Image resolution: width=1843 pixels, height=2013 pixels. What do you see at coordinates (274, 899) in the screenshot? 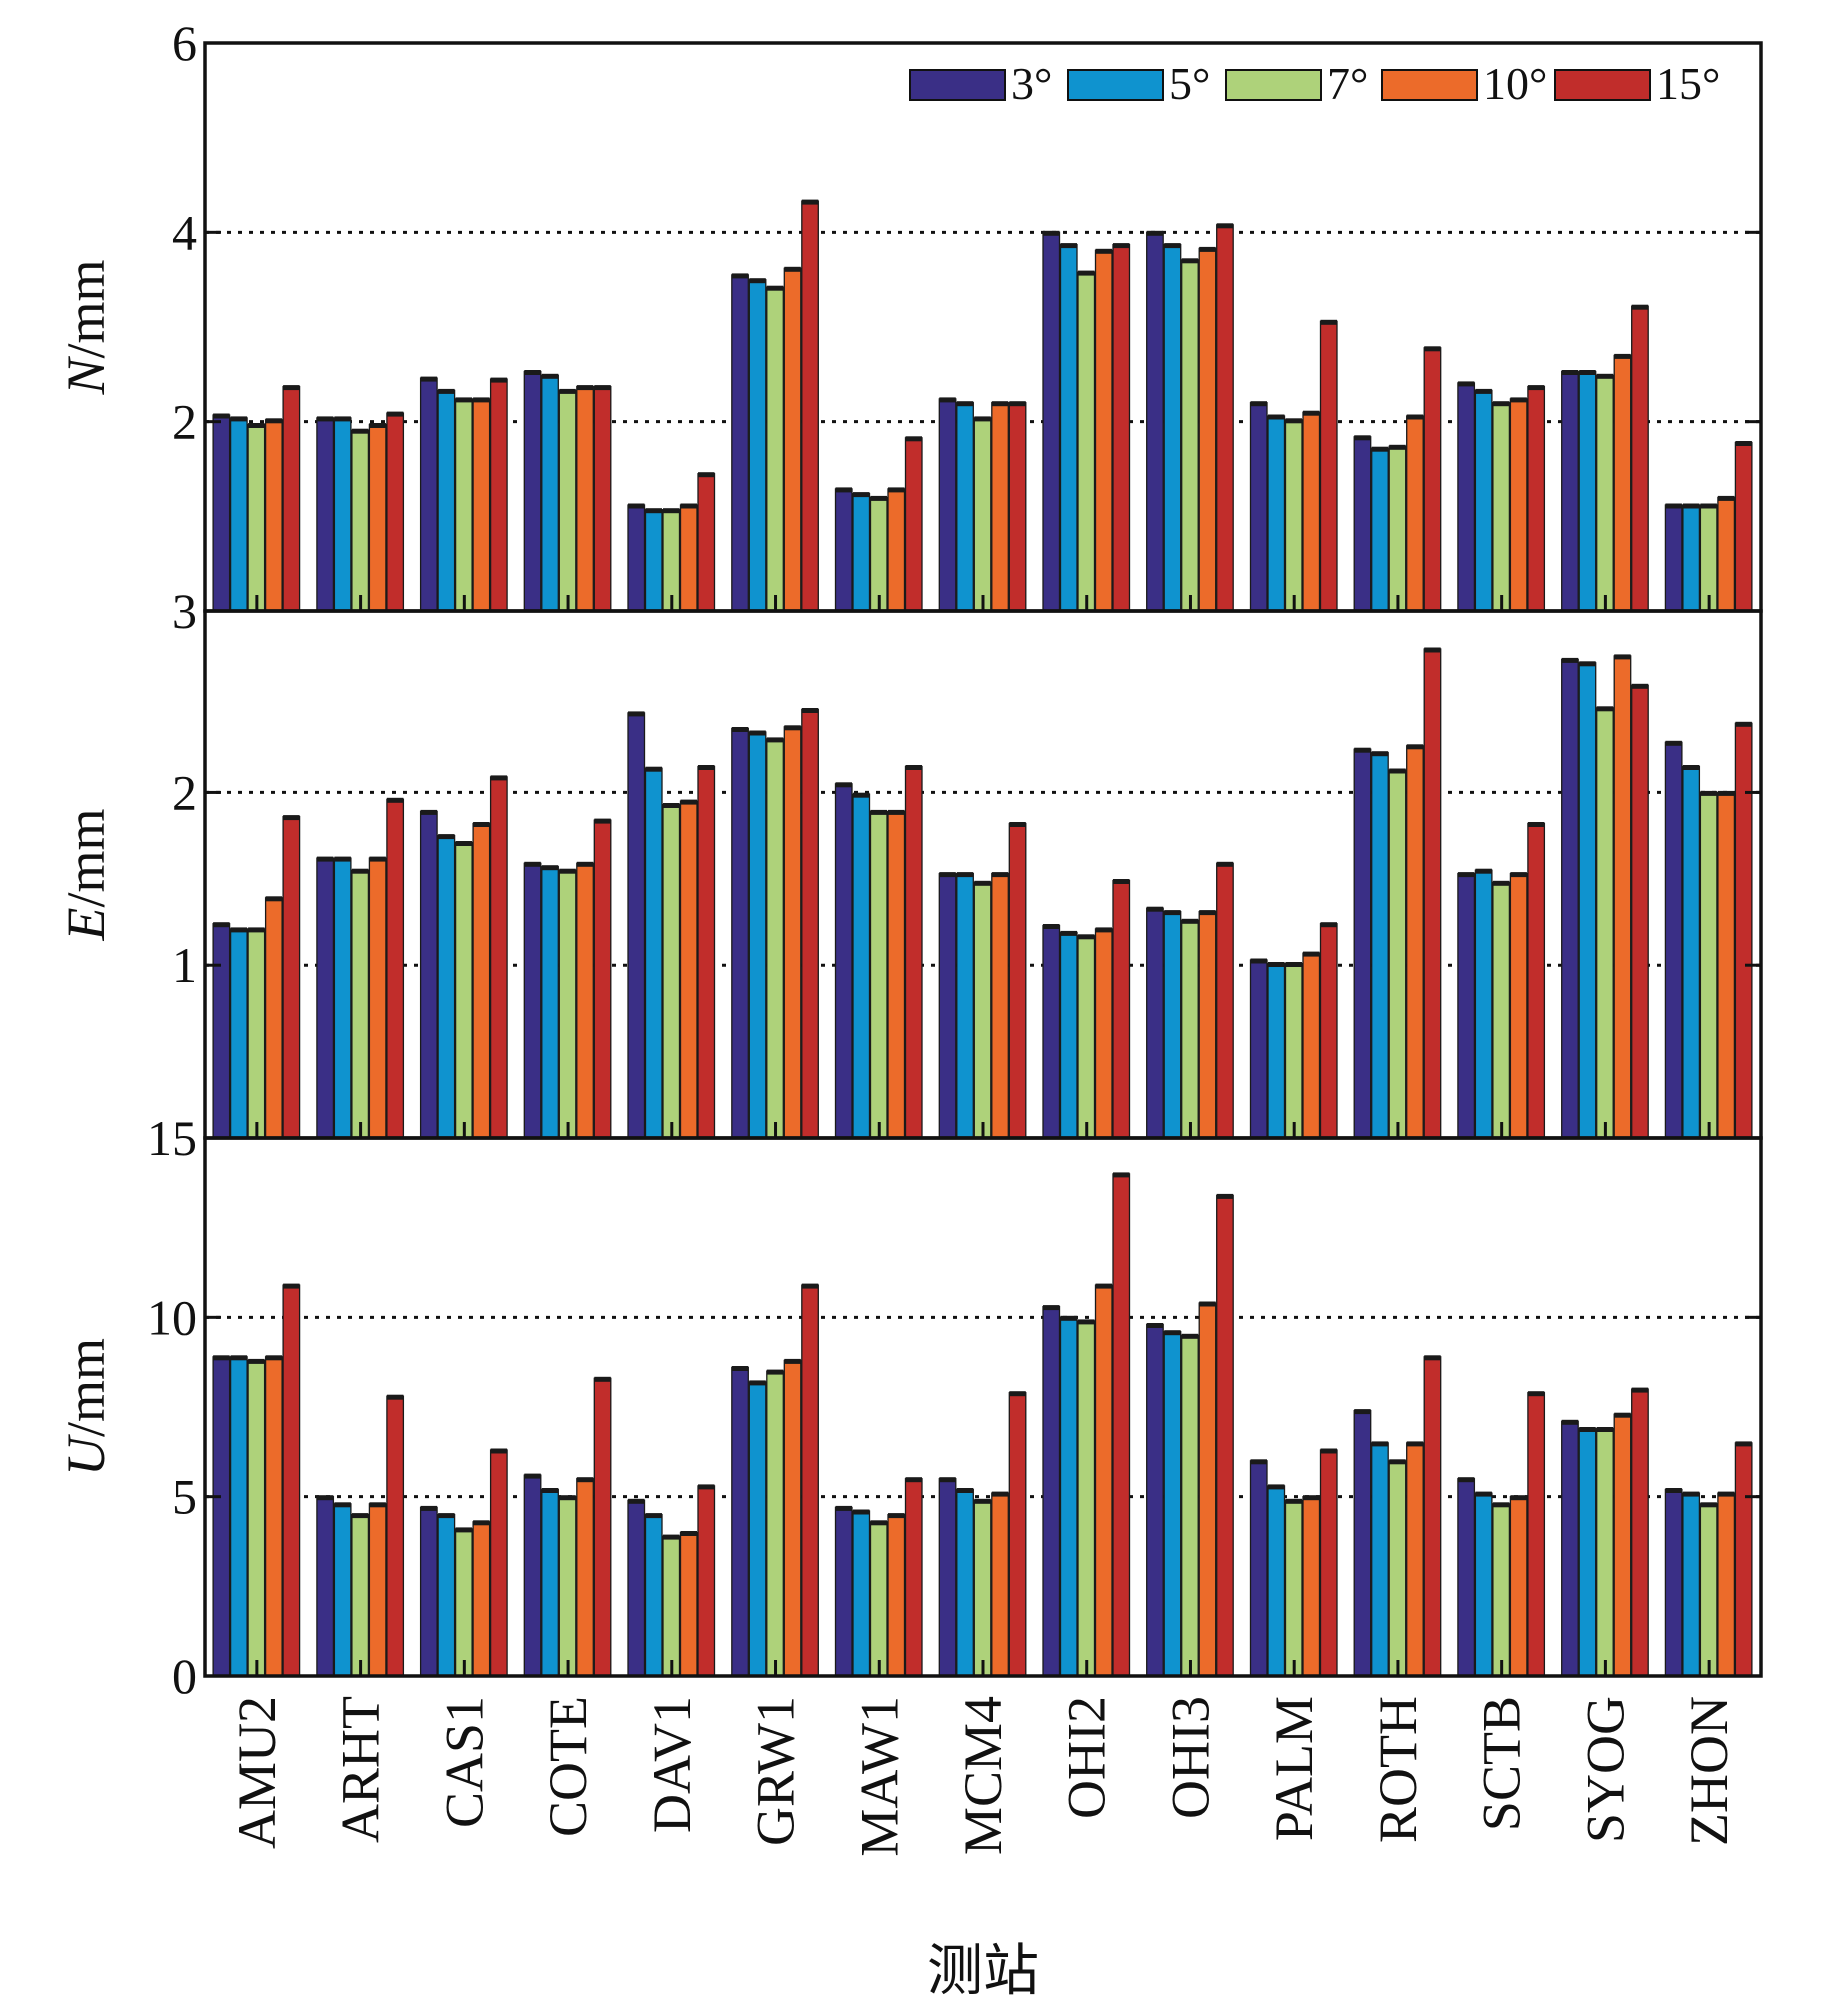
I see `bar-cap-E-AMU2-10°` at bounding box center [274, 899].